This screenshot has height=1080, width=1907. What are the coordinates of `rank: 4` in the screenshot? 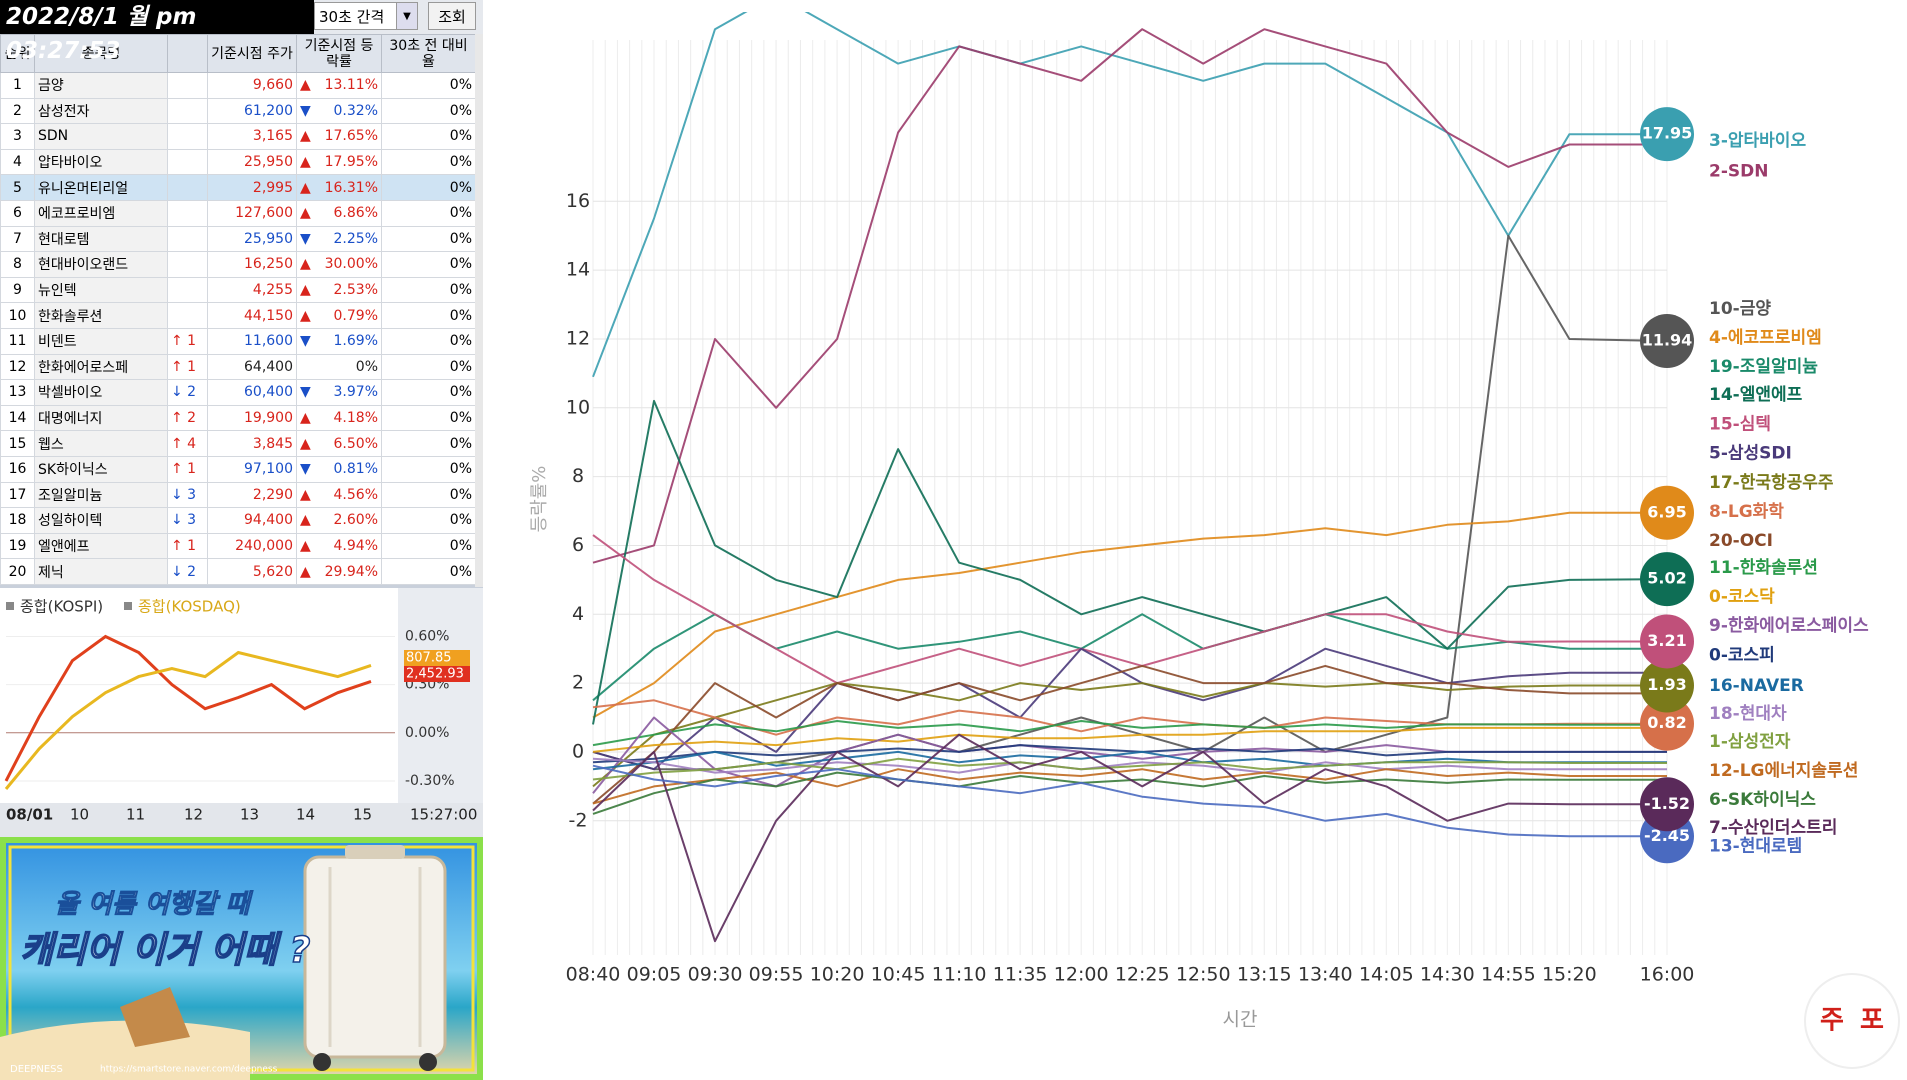 It's located at (17, 162).